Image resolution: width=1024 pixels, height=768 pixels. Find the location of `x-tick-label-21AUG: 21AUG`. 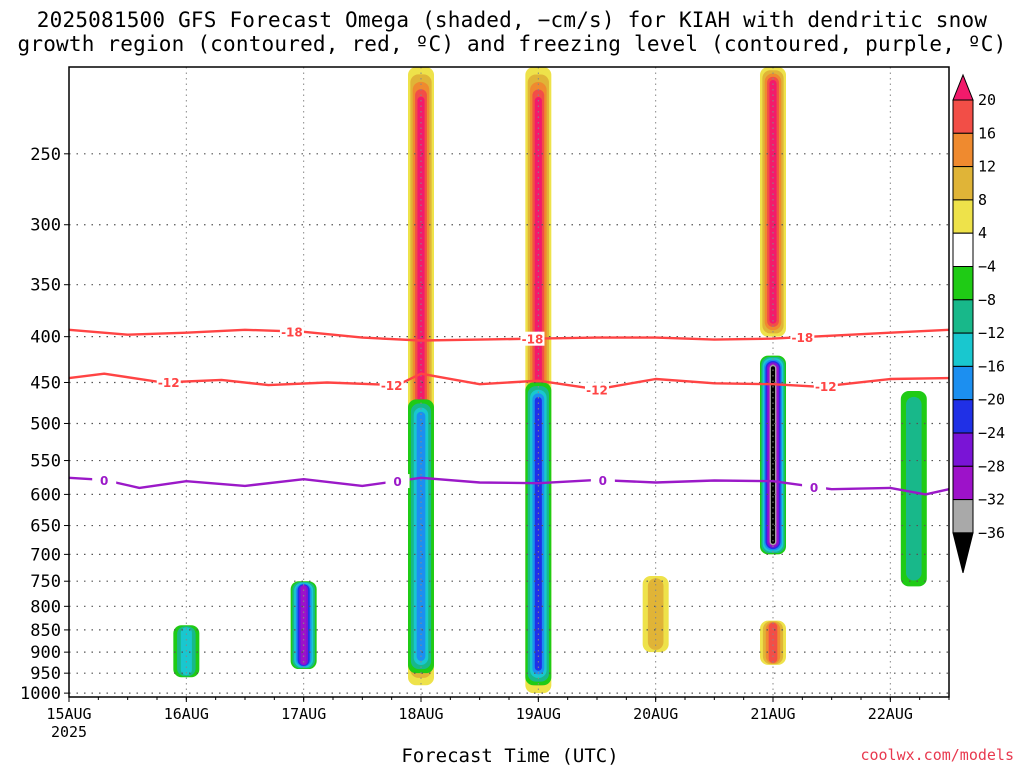

x-tick-label-21AUG: 21AUG is located at coordinates (772, 714).